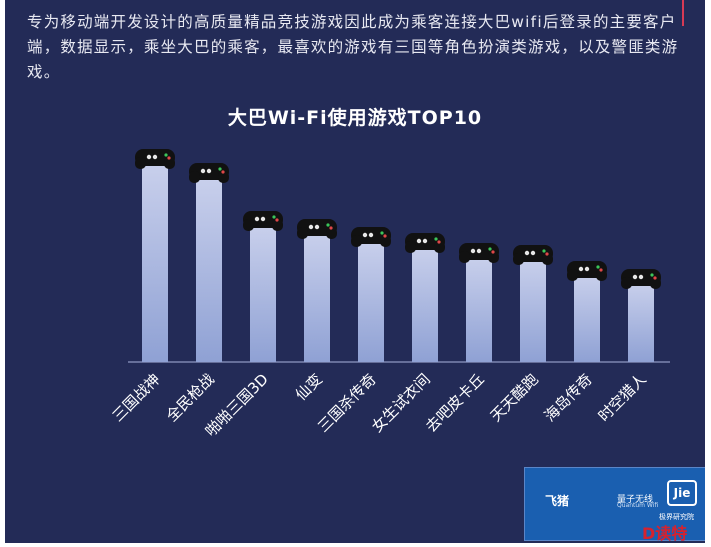 Image resolution: width=711 pixels, height=547 pixels. Describe the element at coordinates (136, 397) in the screenshot. I see `category-label: 三国战神` at that location.